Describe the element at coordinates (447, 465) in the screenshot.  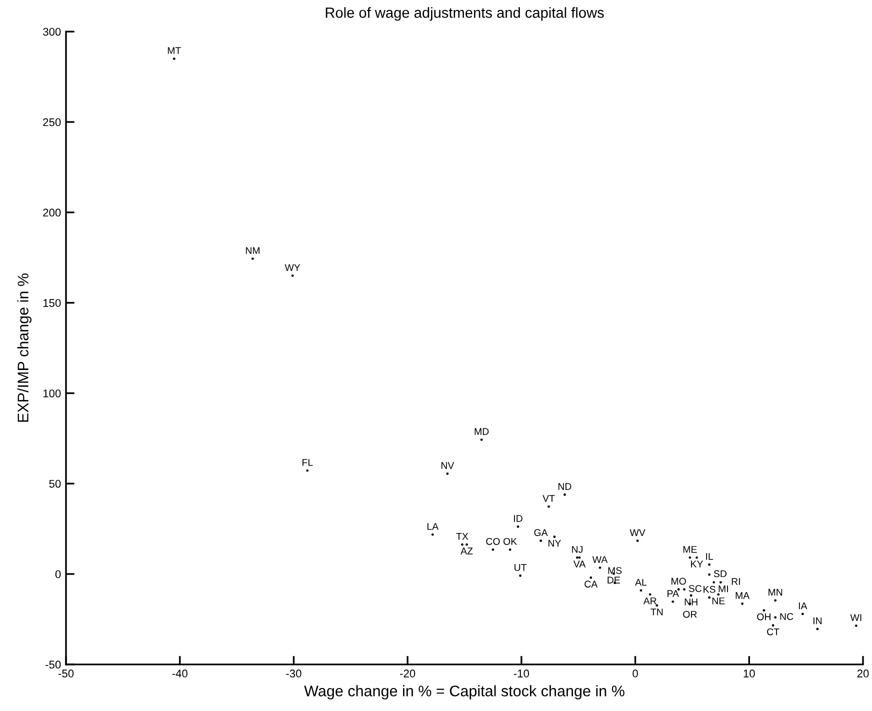
I see `data-label: NV` at that location.